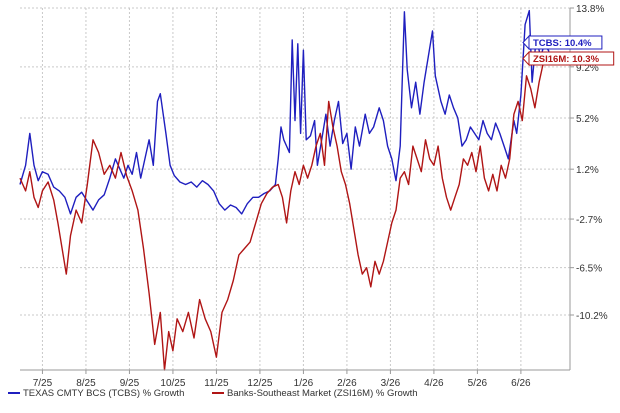 This screenshot has height=413, width=620. What do you see at coordinates (347, 383) in the screenshot?
I see `x-tick-label: 2/26` at bounding box center [347, 383].